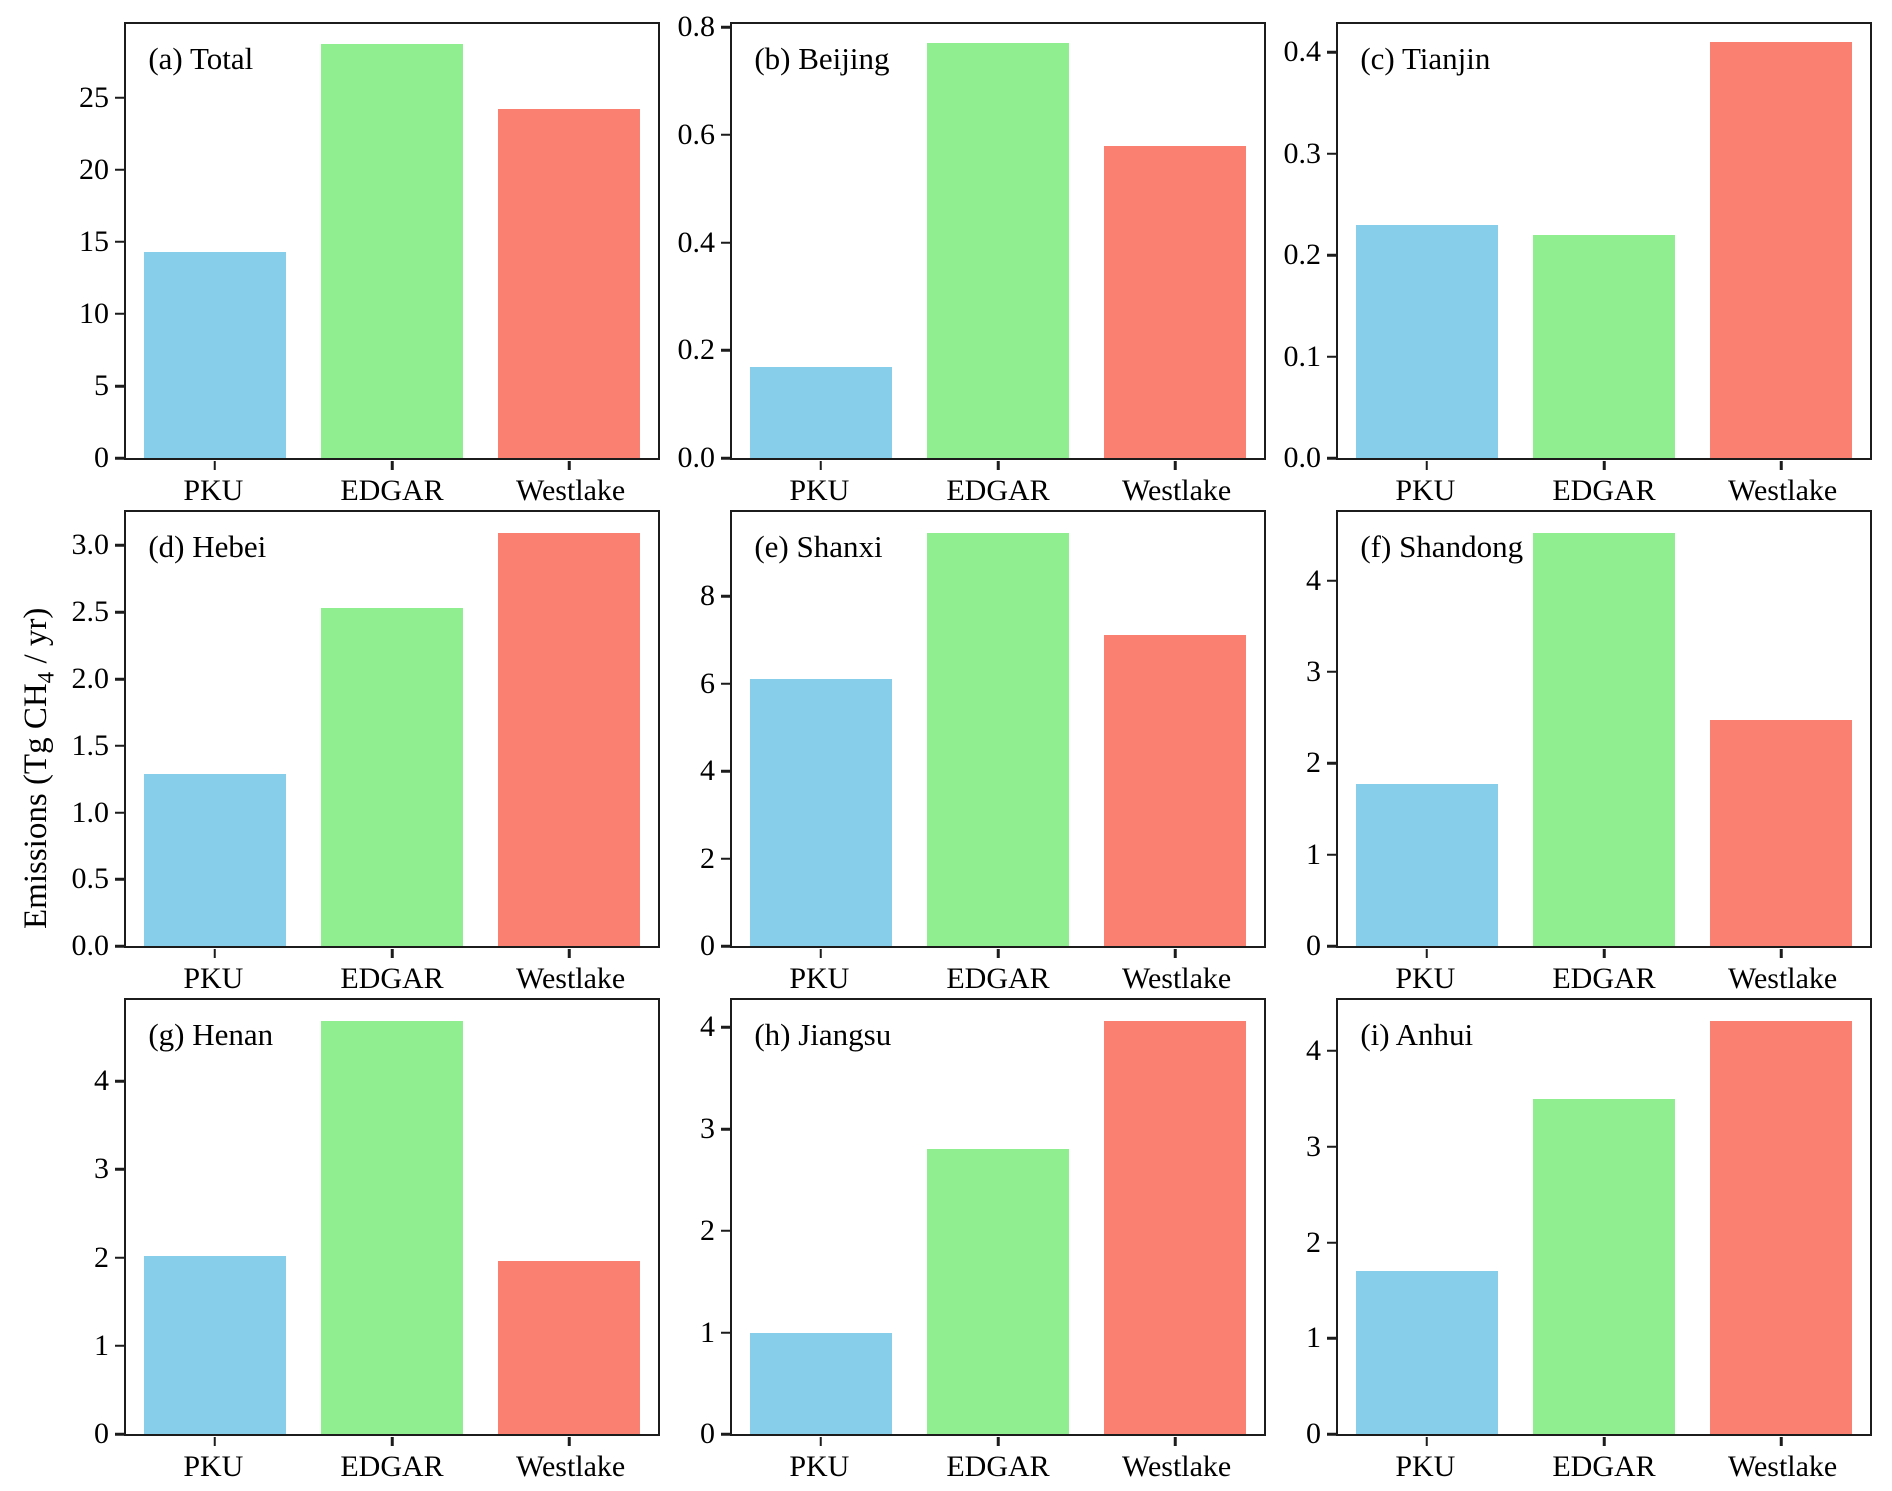  I want to click on bar-h-edgar, so click(998, 1292).